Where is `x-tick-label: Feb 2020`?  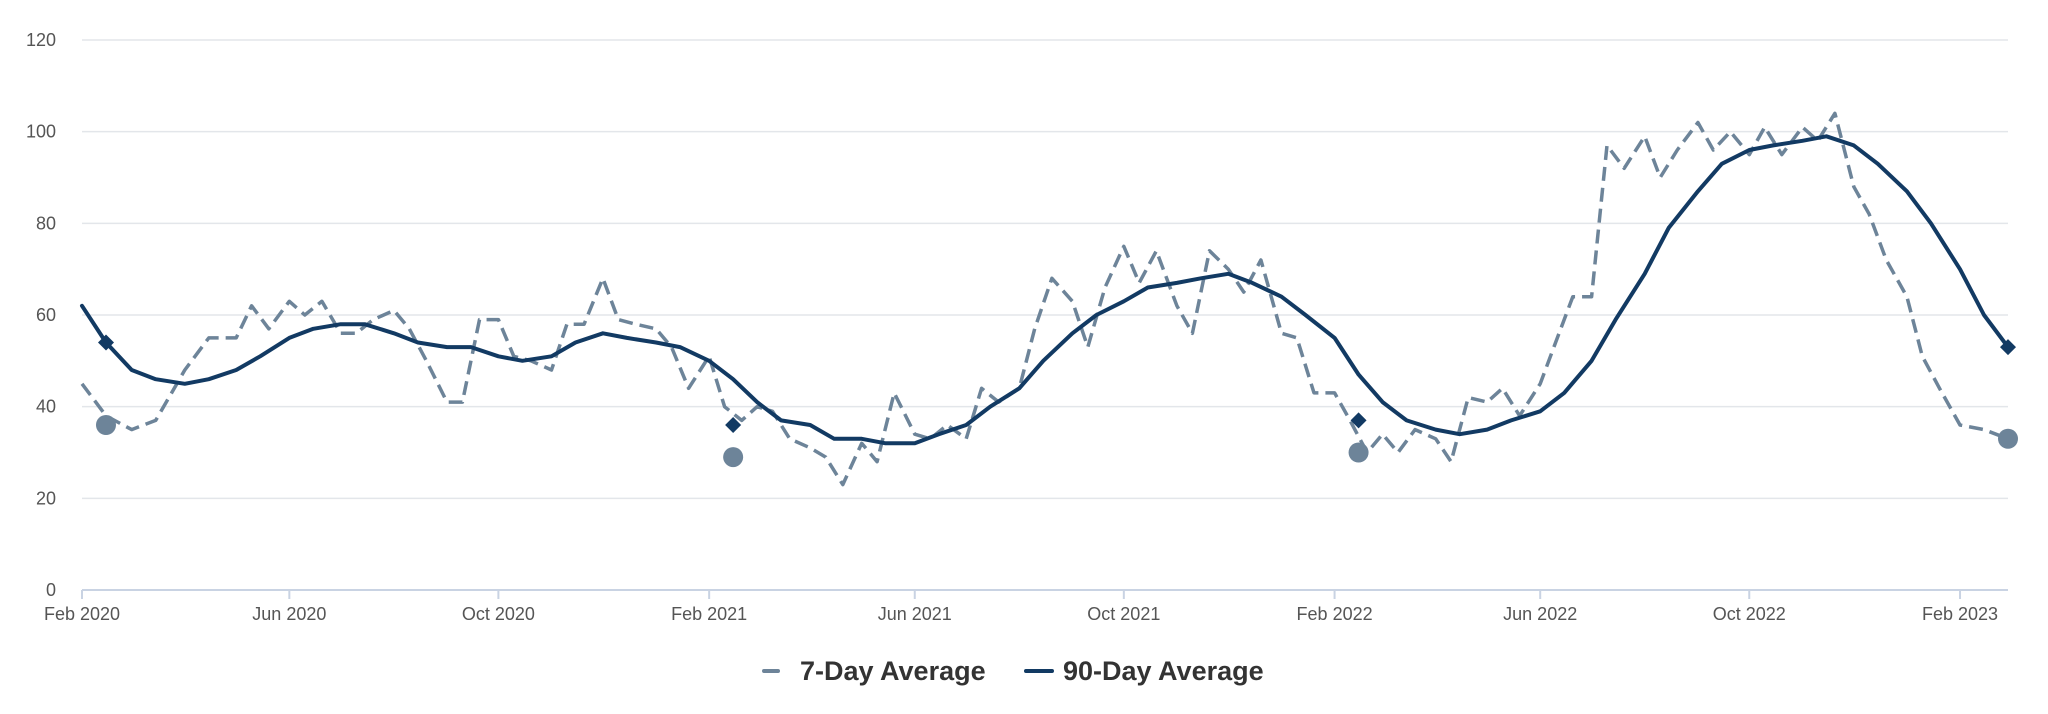
x-tick-label: Feb 2020 is located at coordinates (82, 614).